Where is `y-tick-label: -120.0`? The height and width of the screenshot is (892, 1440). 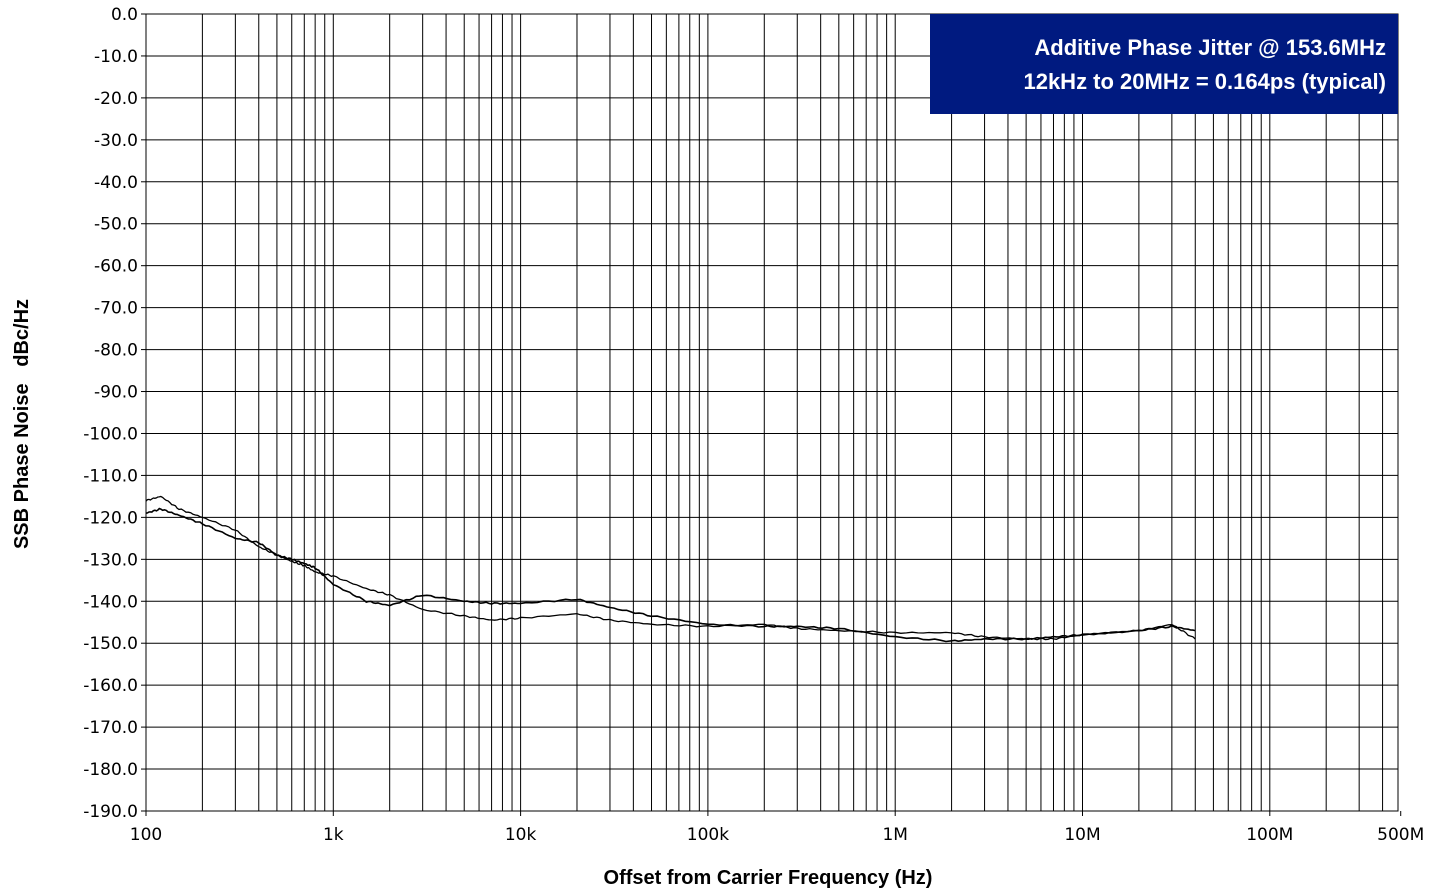 y-tick-label: -120.0 is located at coordinates (110, 518).